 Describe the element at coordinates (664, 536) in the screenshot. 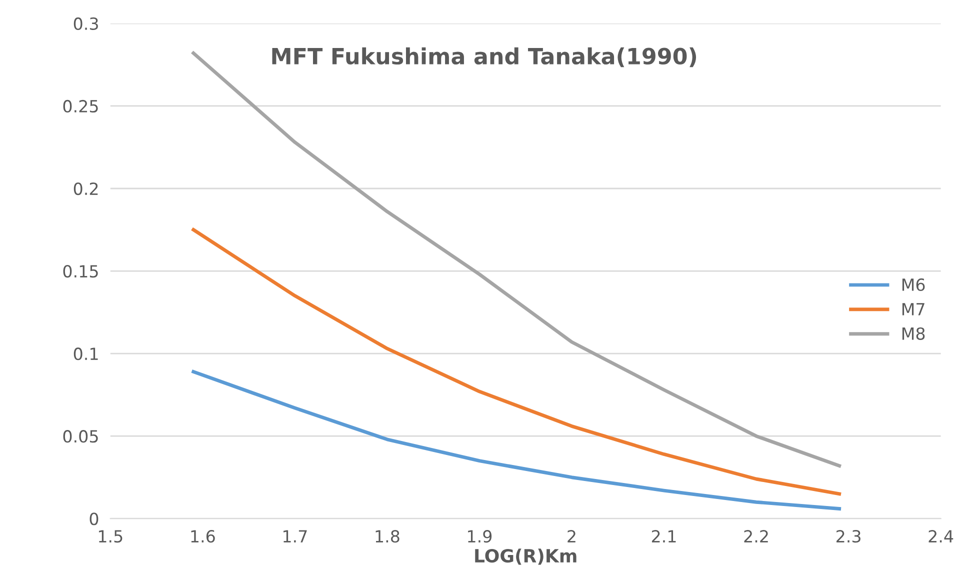

I see `x-tick-label: 2.1` at that location.